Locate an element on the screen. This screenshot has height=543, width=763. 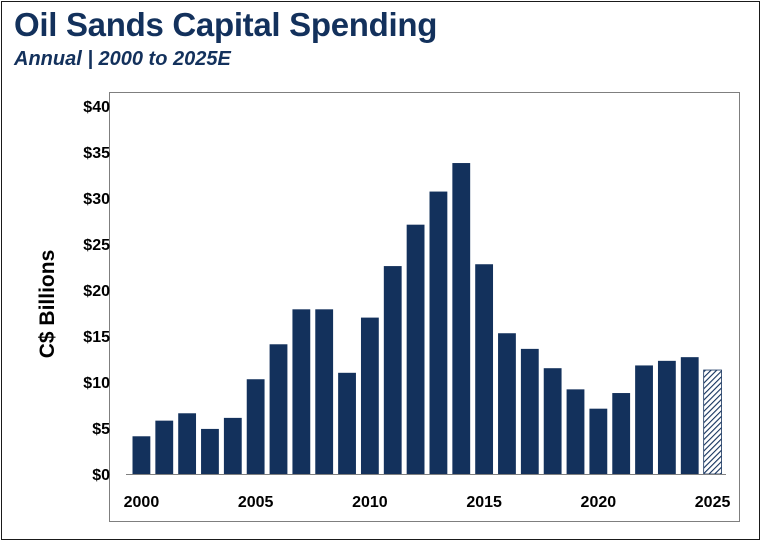
y-tick-label: $20 is located at coordinates (96, 291).